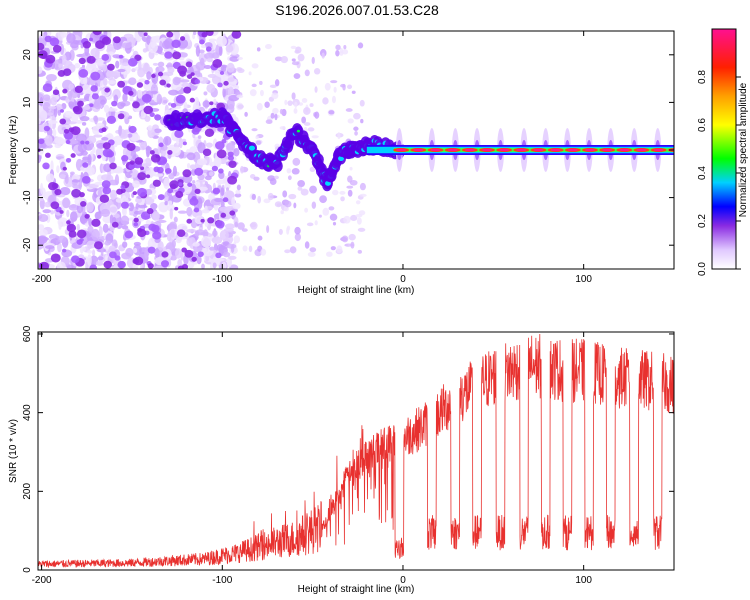 This screenshot has height=600, width=750. Describe the element at coordinates (702, 77) in the screenshot. I see `colorbar-tick-label: 0.8` at that location.